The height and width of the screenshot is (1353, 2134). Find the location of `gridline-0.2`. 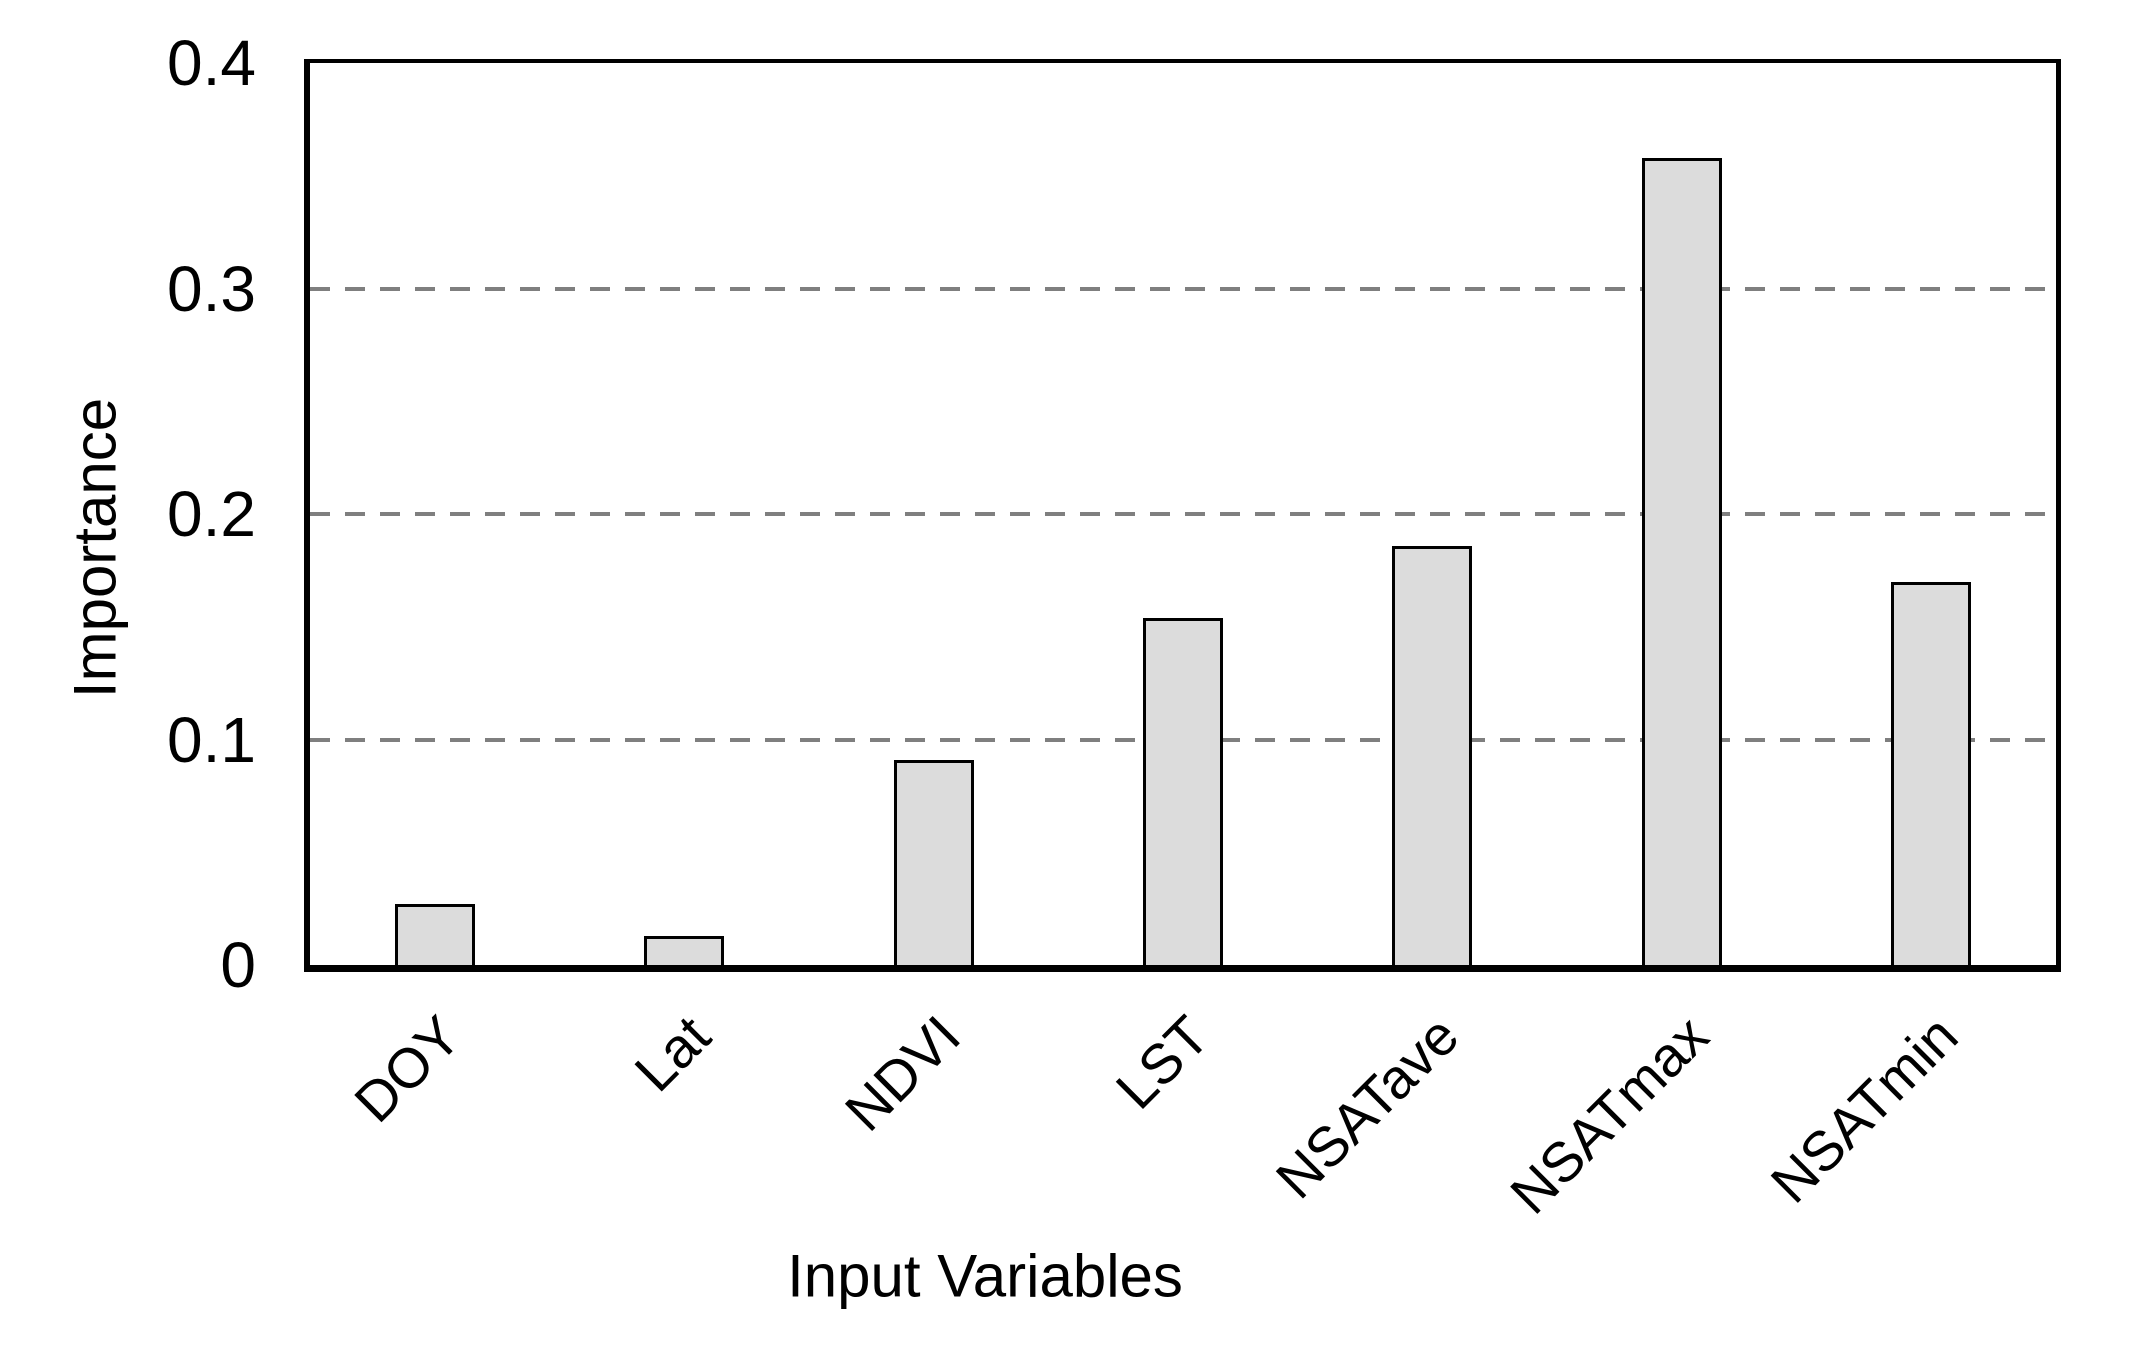

gridline-0.2 is located at coordinates (1183, 514).